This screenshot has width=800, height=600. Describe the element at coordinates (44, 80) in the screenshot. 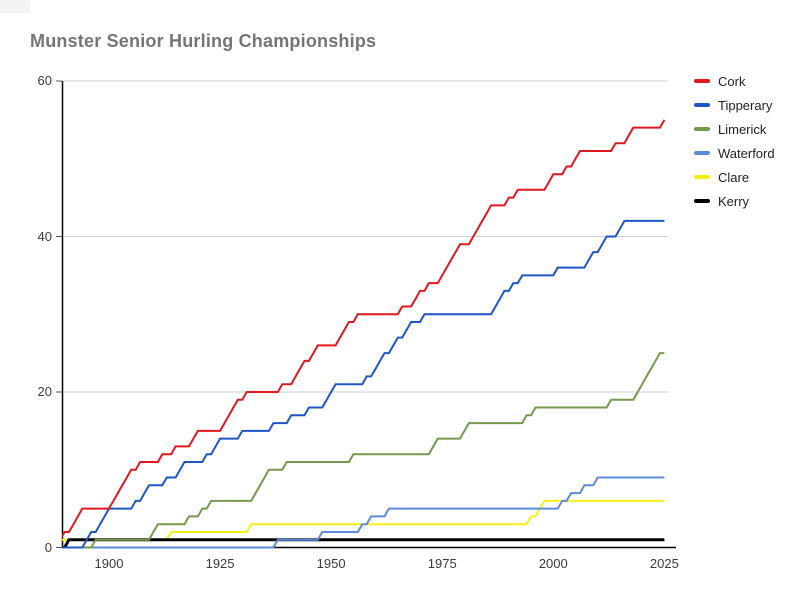

I see `y-axis-label-60: 60` at that location.